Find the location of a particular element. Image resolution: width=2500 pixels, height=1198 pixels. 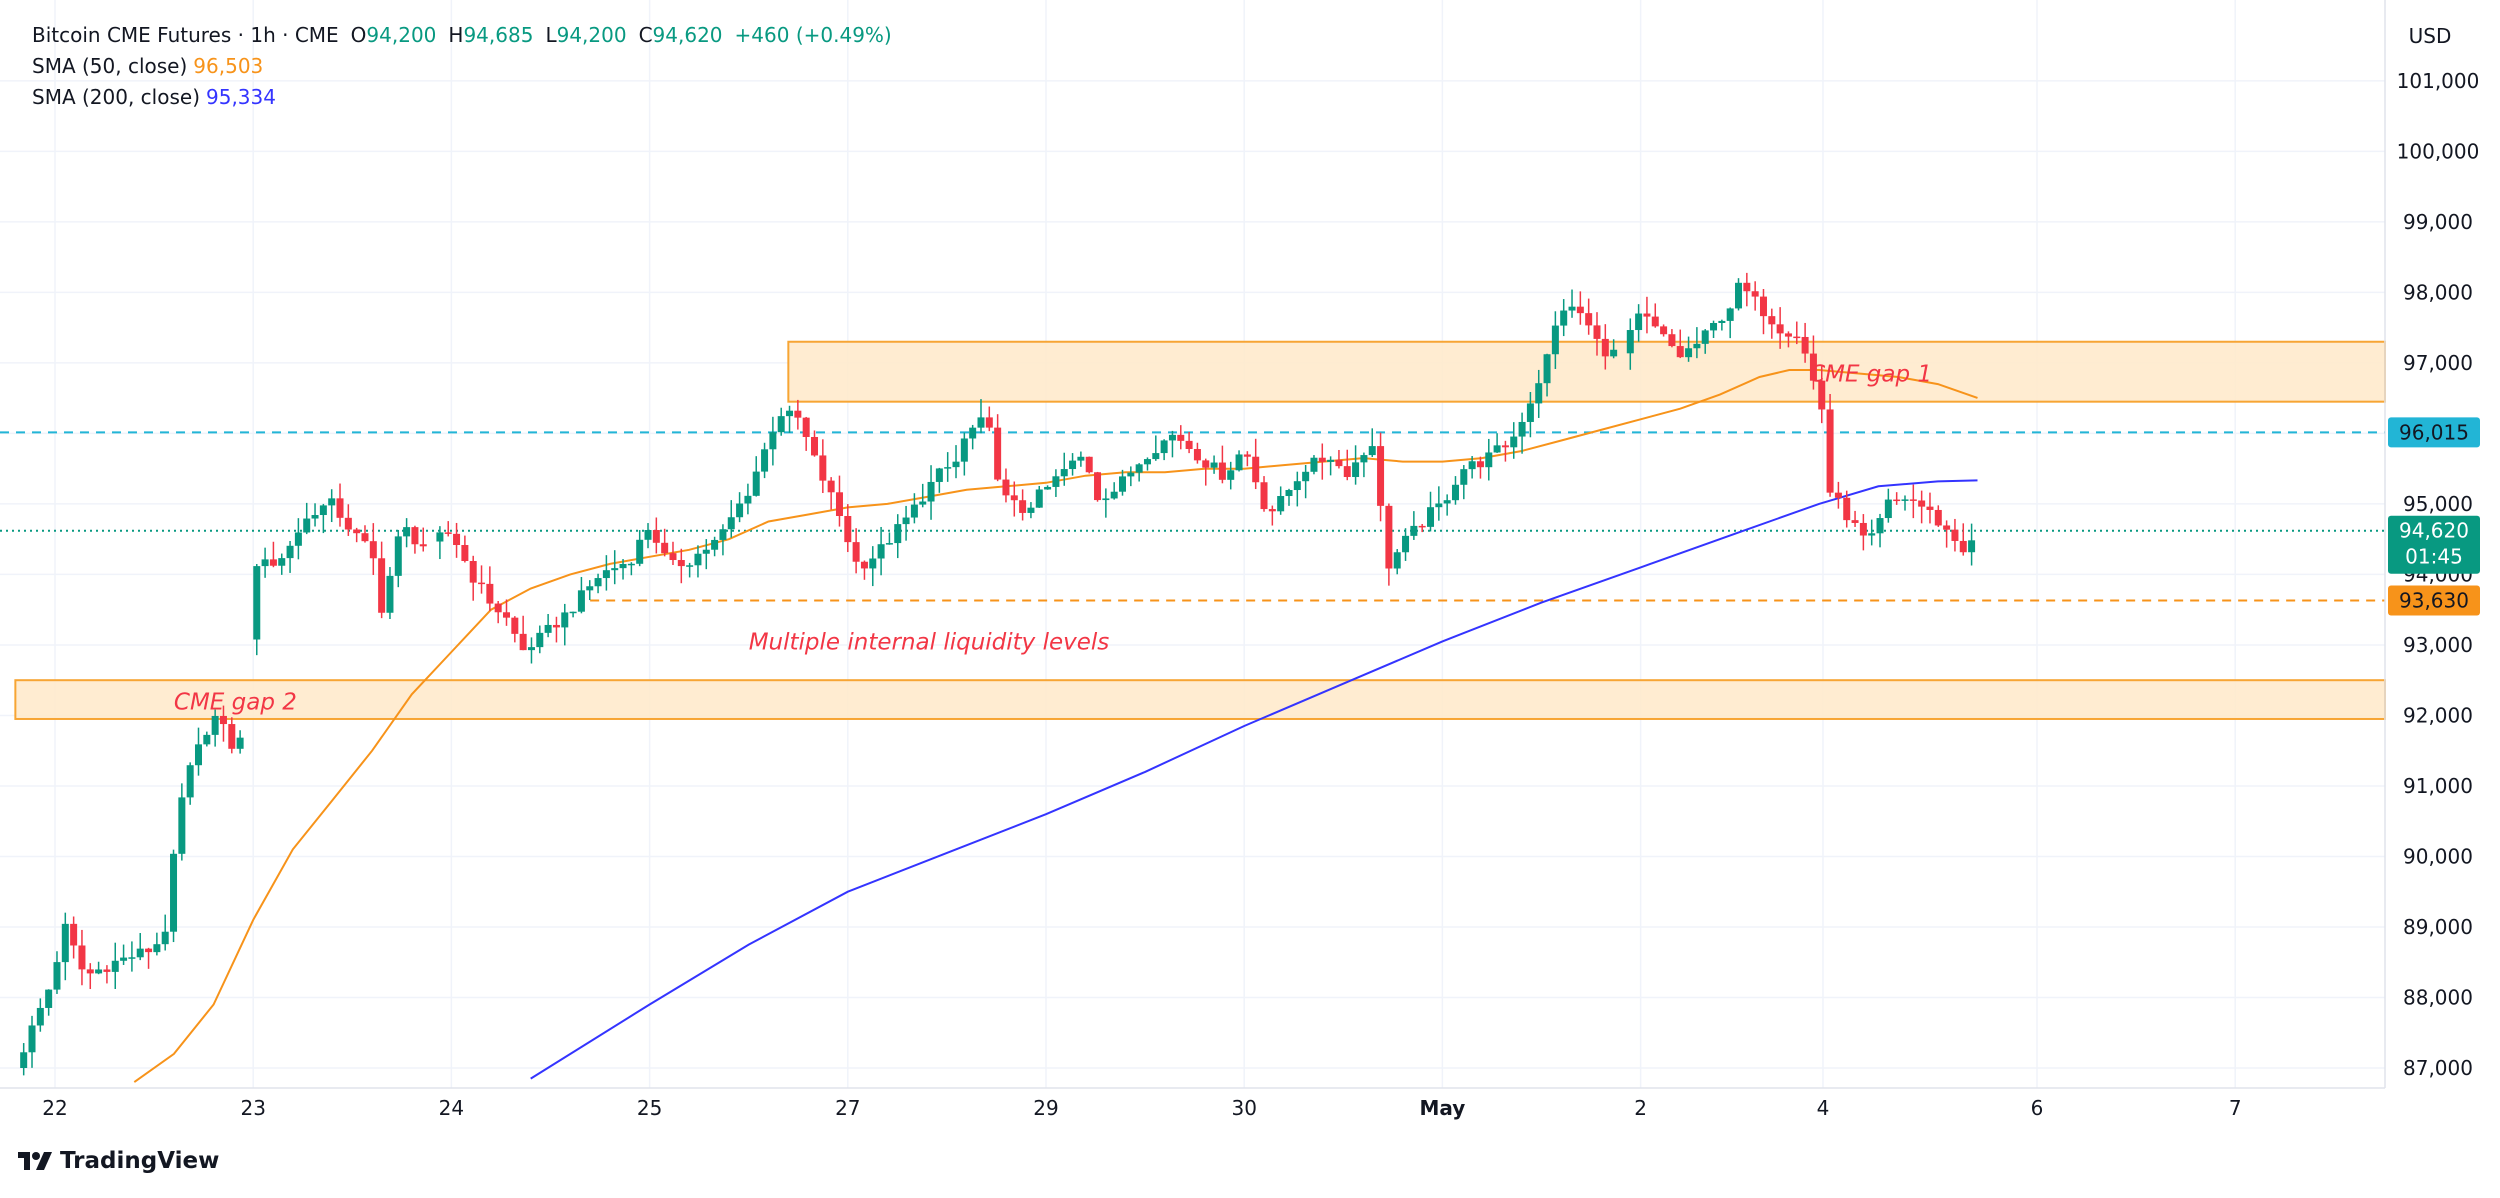

open-value: 94,200 is located at coordinates (401, 35).